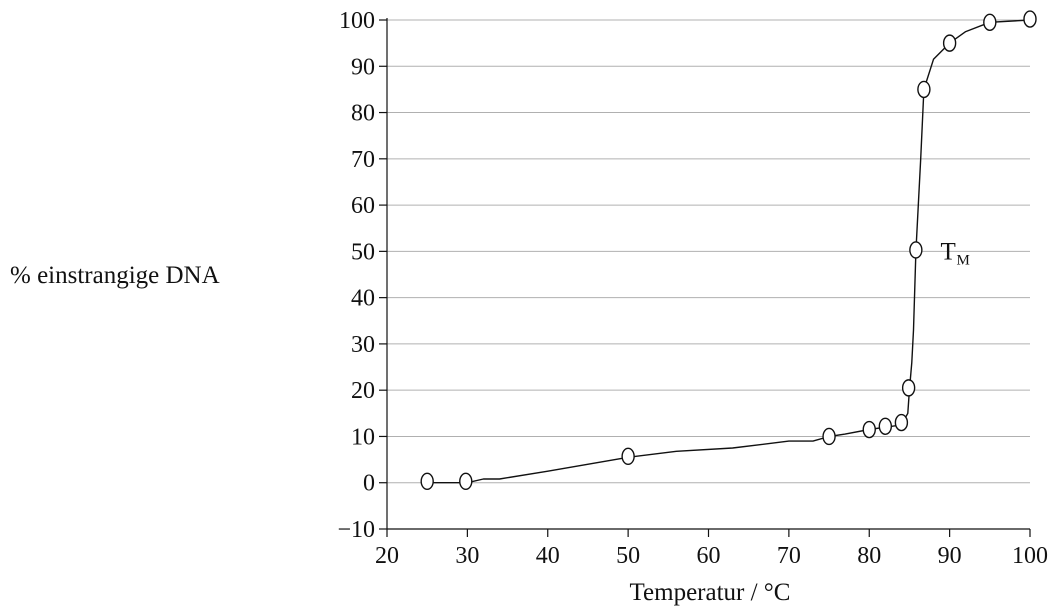  Describe the element at coordinates (628, 556) in the screenshot. I see `x-tick-label: 50` at that location.